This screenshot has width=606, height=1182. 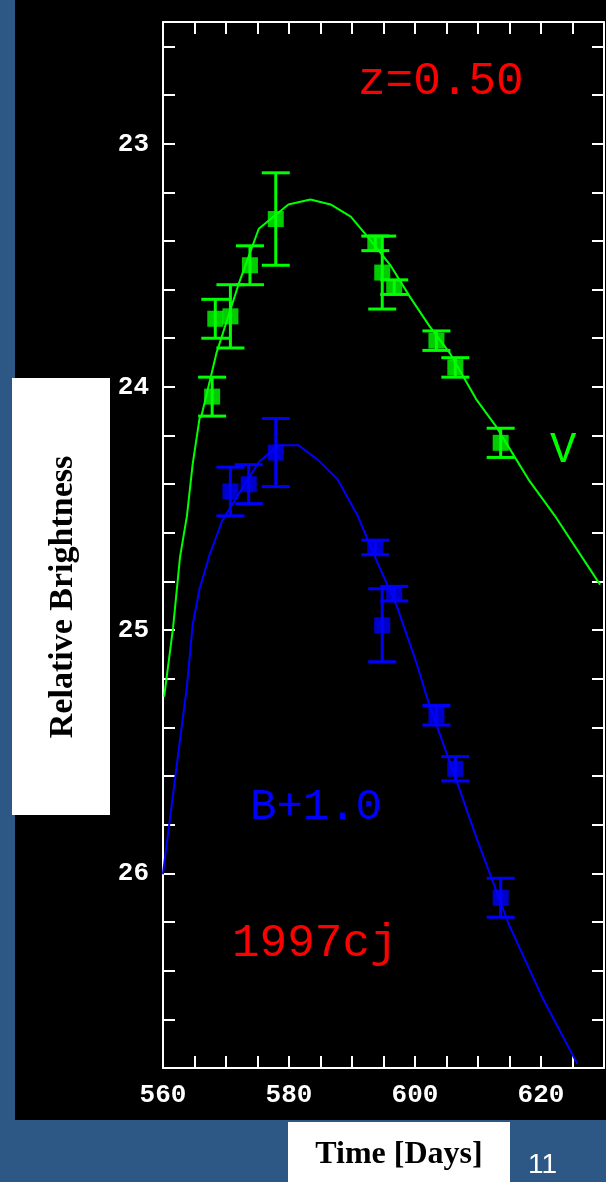 What do you see at coordinates (316, 807) in the screenshot?
I see `series-label: B+1.0` at bounding box center [316, 807].